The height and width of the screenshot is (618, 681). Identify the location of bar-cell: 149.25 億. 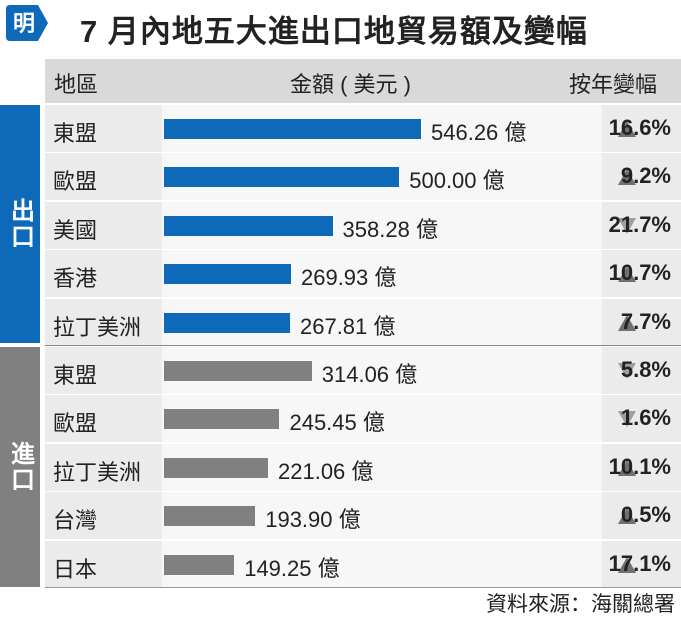
(382, 564).